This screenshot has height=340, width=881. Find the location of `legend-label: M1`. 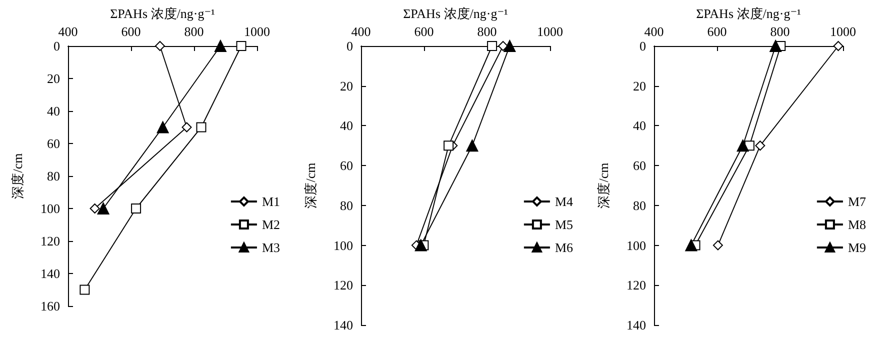

legend-label: M1 is located at coordinates (271, 201).